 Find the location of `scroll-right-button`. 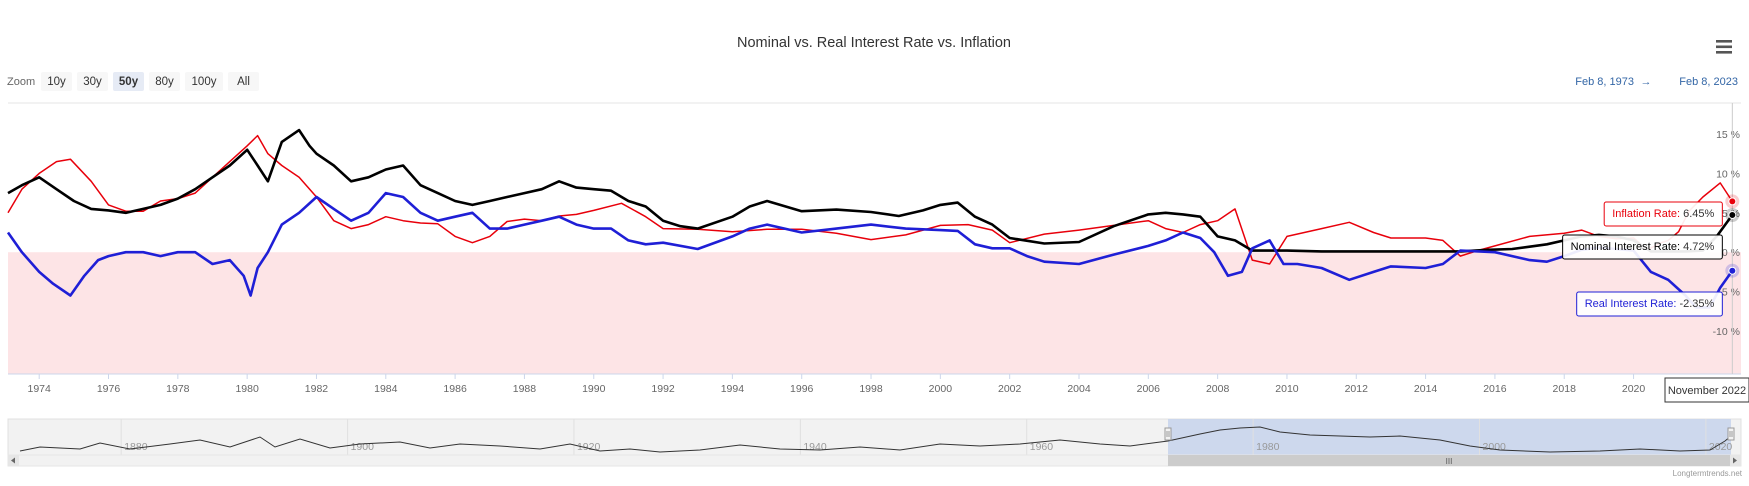

scroll-right-button is located at coordinates (1735, 460).